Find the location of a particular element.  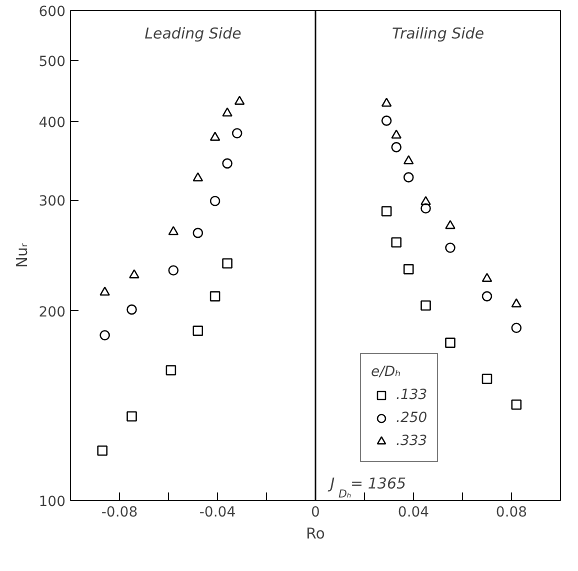

y-tick-label: 100 is located at coordinates (52, 502).